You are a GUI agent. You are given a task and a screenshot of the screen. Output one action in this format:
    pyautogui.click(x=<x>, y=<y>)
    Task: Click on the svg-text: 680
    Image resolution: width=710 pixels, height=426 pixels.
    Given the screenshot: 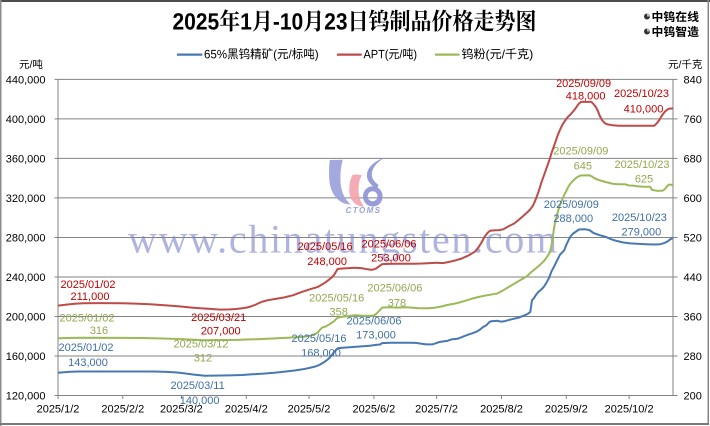 What is the action you would take?
    pyautogui.click(x=693, y=159)
    